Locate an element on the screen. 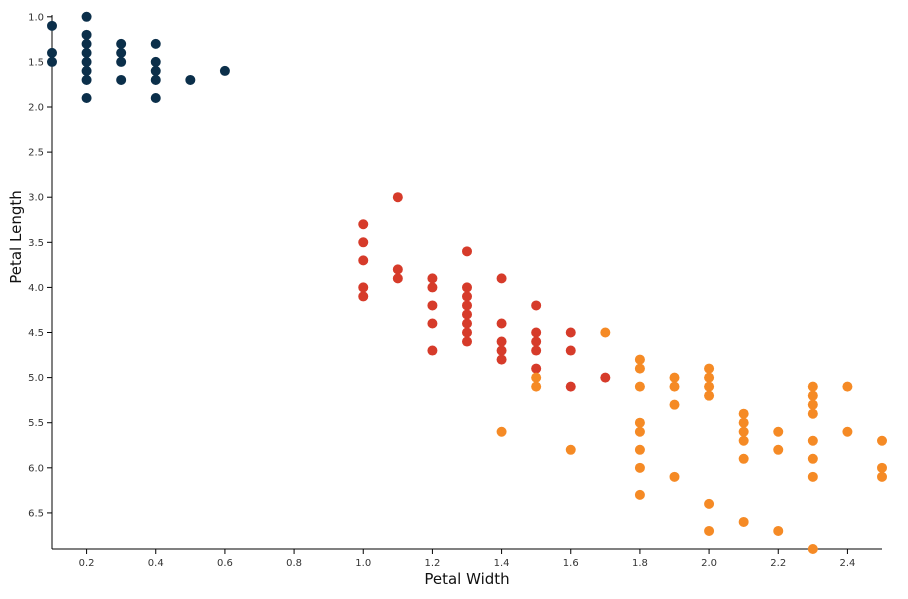 The image size is (908, 599). y-axis: 1.0 1.5 2.0 2.5 3.0 3.5 4.0 4.5 5.0 5.5 6.0 6.5 is located at coordinates (40, 280).